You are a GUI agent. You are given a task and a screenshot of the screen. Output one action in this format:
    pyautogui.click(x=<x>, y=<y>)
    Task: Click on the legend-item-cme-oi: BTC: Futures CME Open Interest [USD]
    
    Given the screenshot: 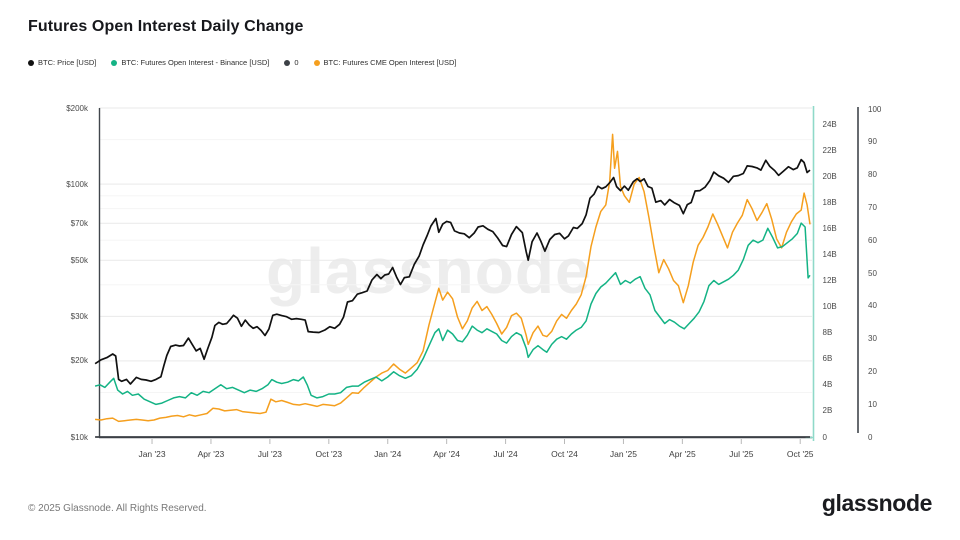 What is the action you would take?
    pyautogui.click(x=385, y=62)
    